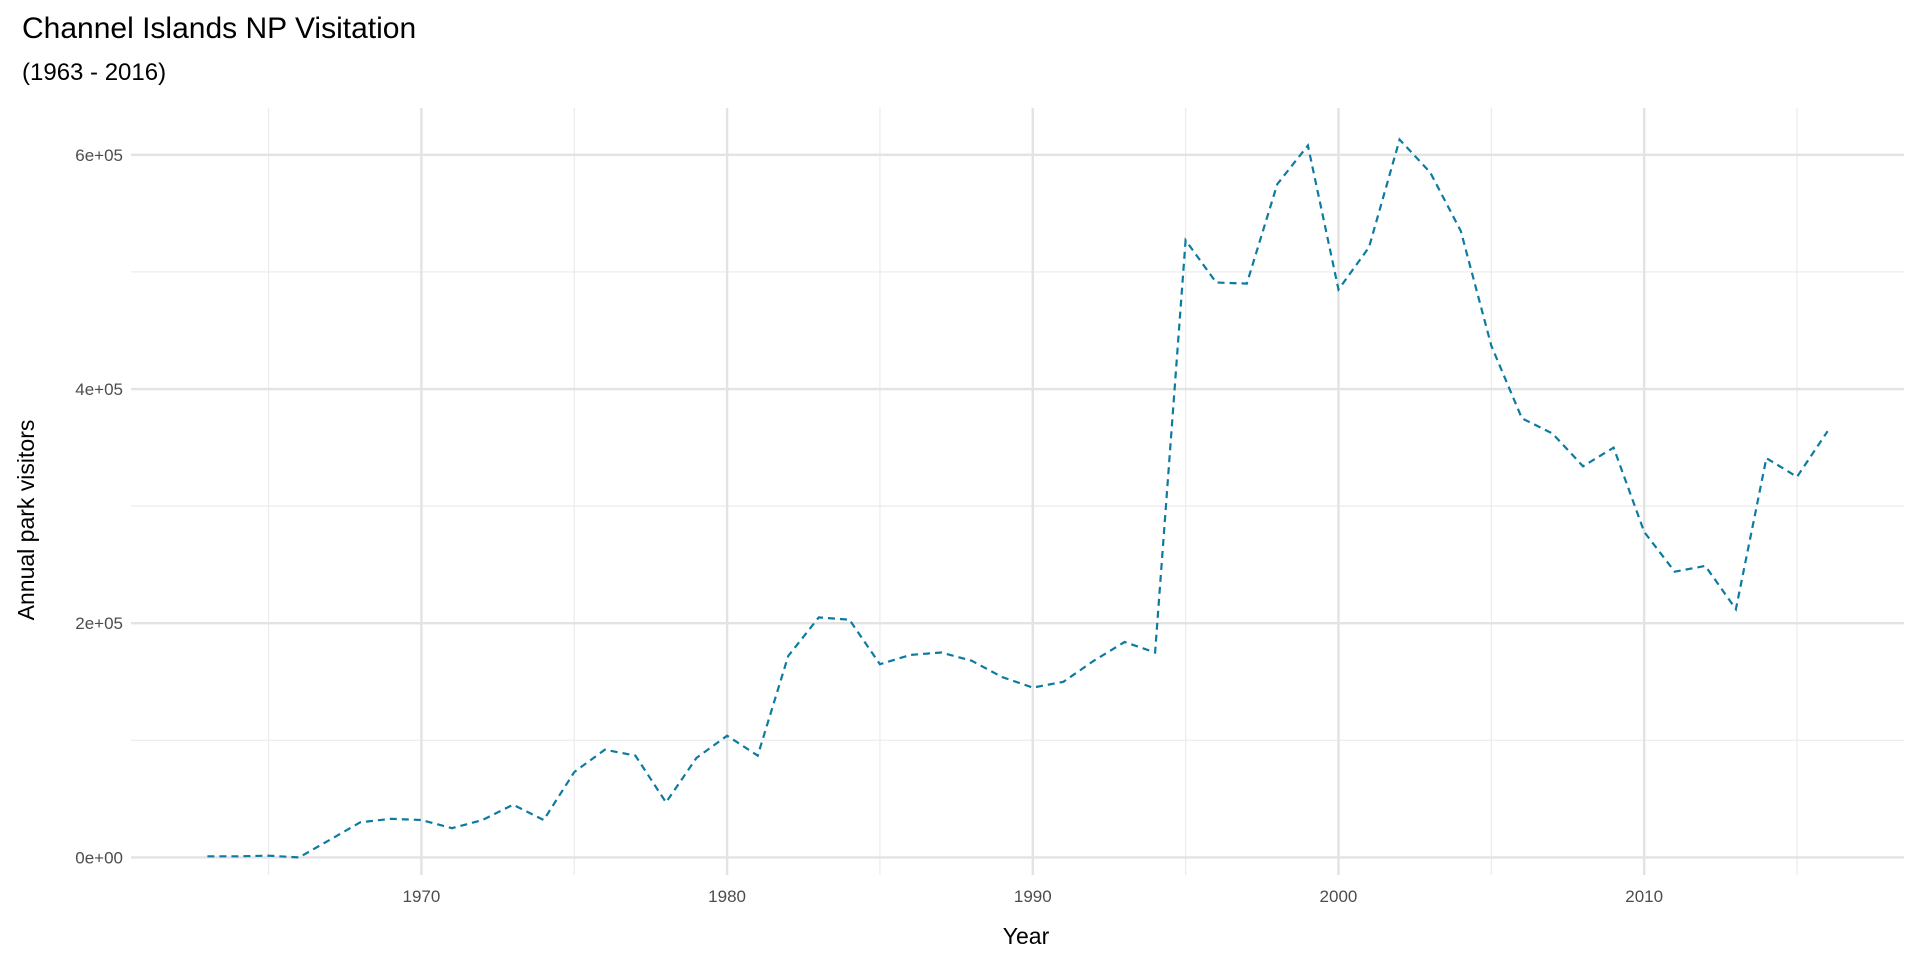 The image size is (1920, 960). What do you see at coordinates (1339, 896) in the screenshot?
I see `x-tick-label: 2000` at bounding box center [1339, 896].